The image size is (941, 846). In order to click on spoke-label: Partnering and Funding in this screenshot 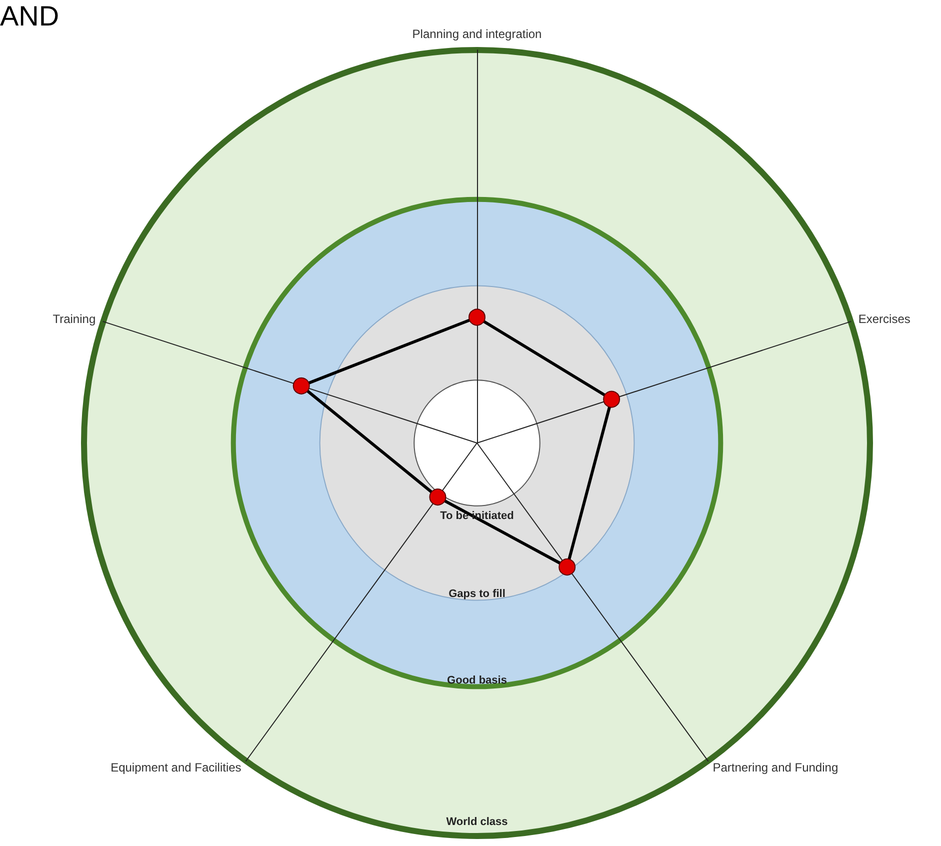, I will do `click(775, 767)`.